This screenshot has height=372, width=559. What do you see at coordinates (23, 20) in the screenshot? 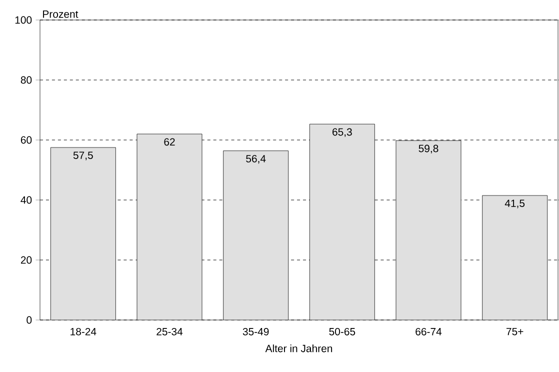
I see `y-tick-label: 100` at bounding box center [23, 20].